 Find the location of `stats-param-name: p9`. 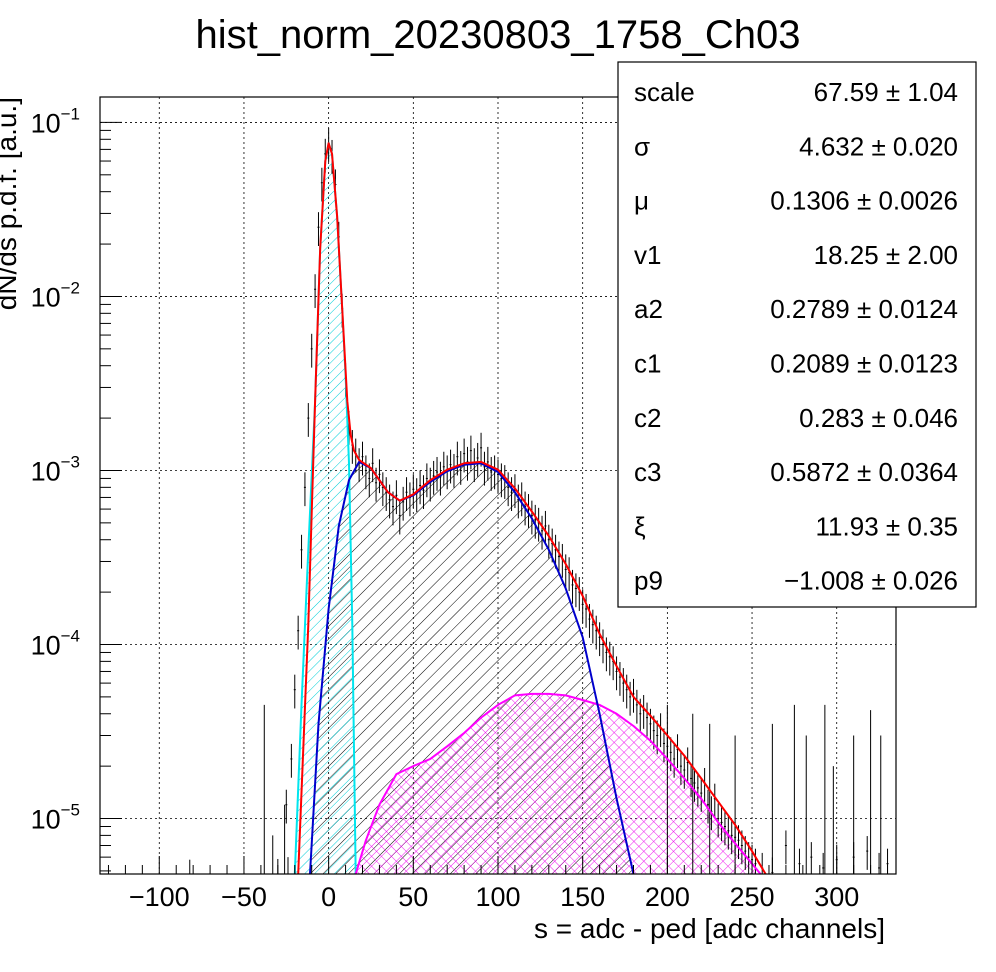

stats-param-name: p9 is located at coordinates (648, 581).